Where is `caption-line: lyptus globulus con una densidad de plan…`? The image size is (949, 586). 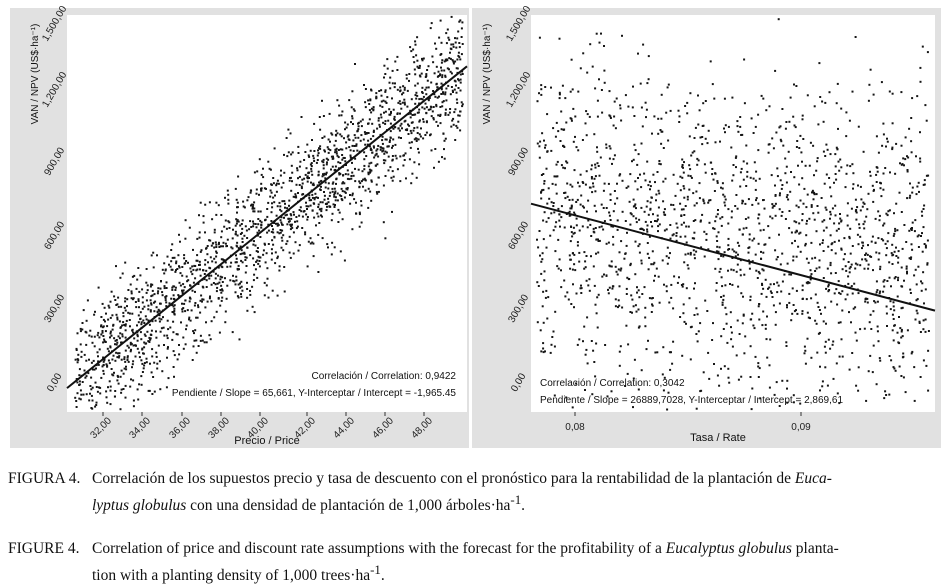 caption-line: lyptus globulus con una densidad de plan… is located at coordinates (475, 502).